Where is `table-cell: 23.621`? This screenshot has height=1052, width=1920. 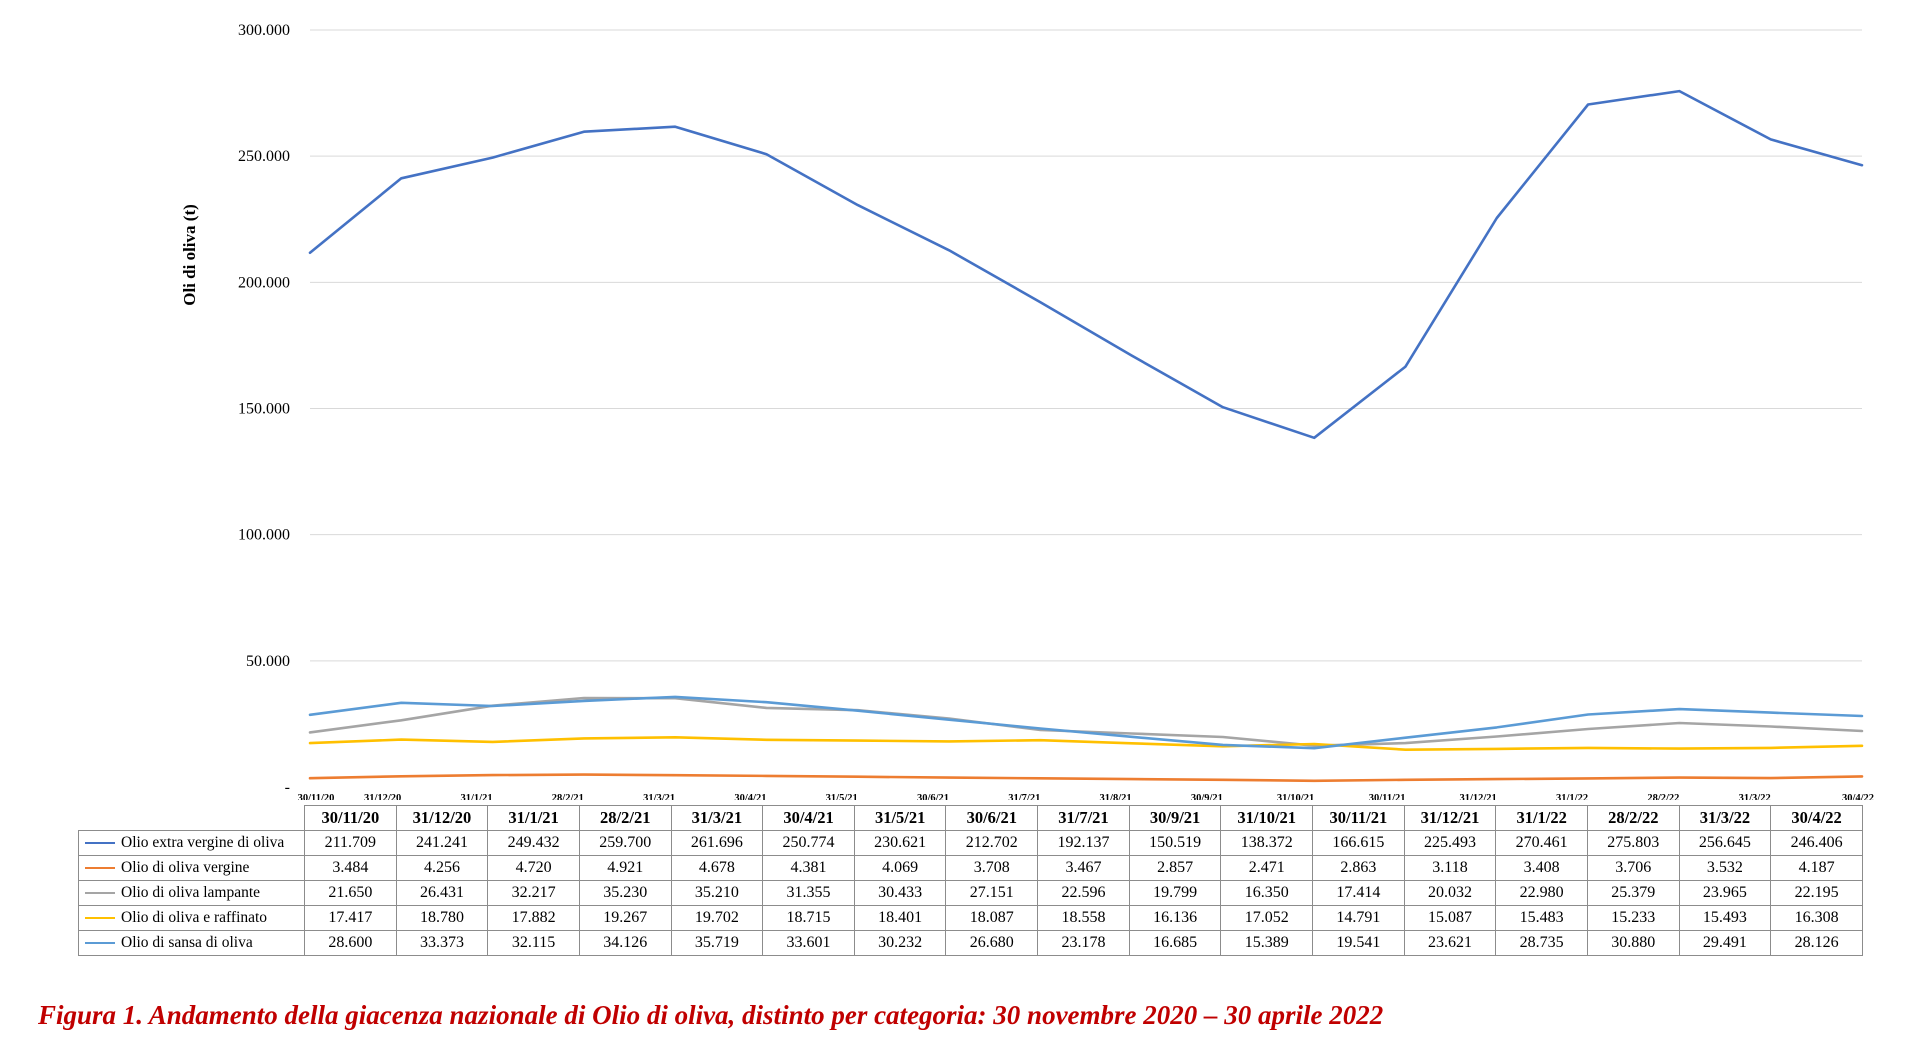
table-cell: 23.621 is located at coordinates (1450, 943).